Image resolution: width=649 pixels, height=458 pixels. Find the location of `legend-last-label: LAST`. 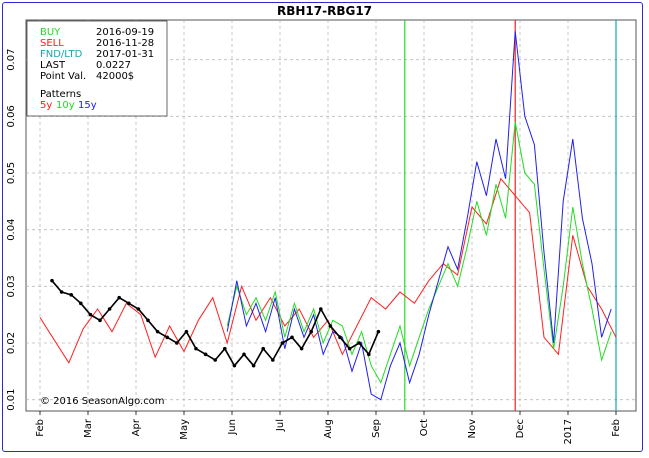

legend-last-label: LAST is located at coordinates (53, 65).